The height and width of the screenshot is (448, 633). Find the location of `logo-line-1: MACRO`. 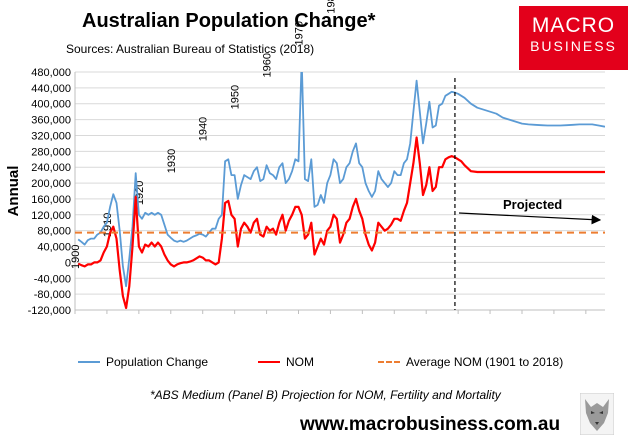

logo-line-1: MACRO is located at coordinates (573, 25).